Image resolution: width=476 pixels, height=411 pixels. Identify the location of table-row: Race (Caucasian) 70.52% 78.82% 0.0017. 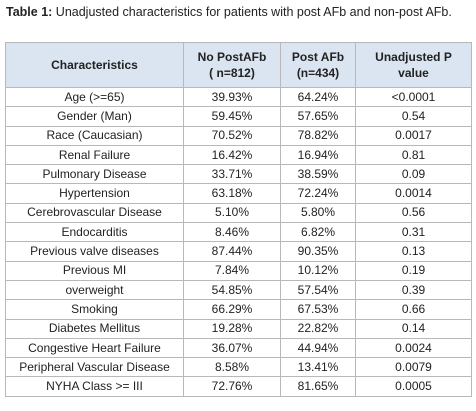
(238, 135).